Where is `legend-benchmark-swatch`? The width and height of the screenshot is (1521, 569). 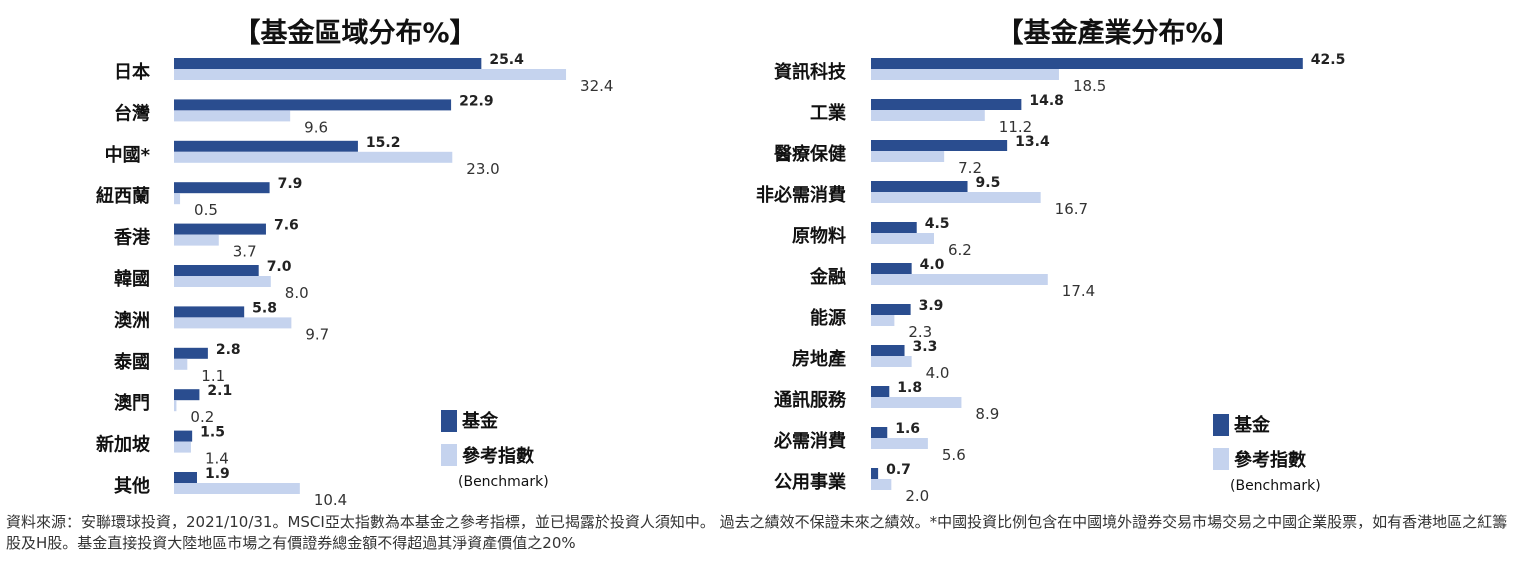
legend-benchmark-swatch is located at coordinates (1221, 459).